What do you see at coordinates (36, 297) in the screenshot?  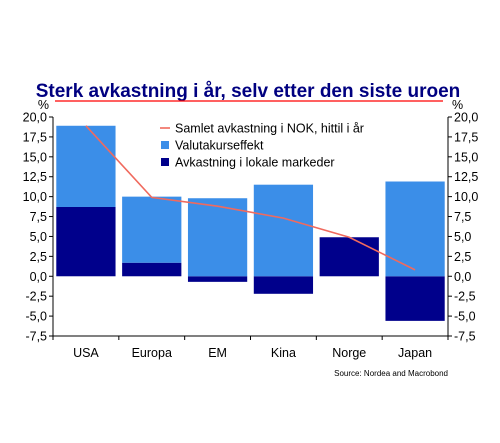 I see `y-tick-label-left: -2,5` at bounding box center [36, 297].